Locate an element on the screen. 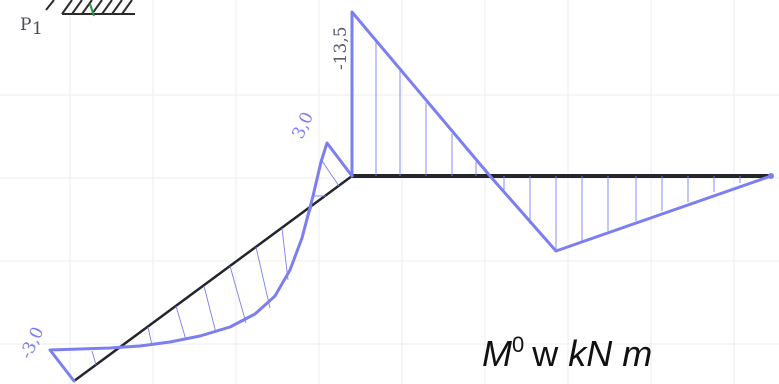 The height and width of the screenshot is (384, 779). caption-superscript: 0 is located at coordinates (518, 344).